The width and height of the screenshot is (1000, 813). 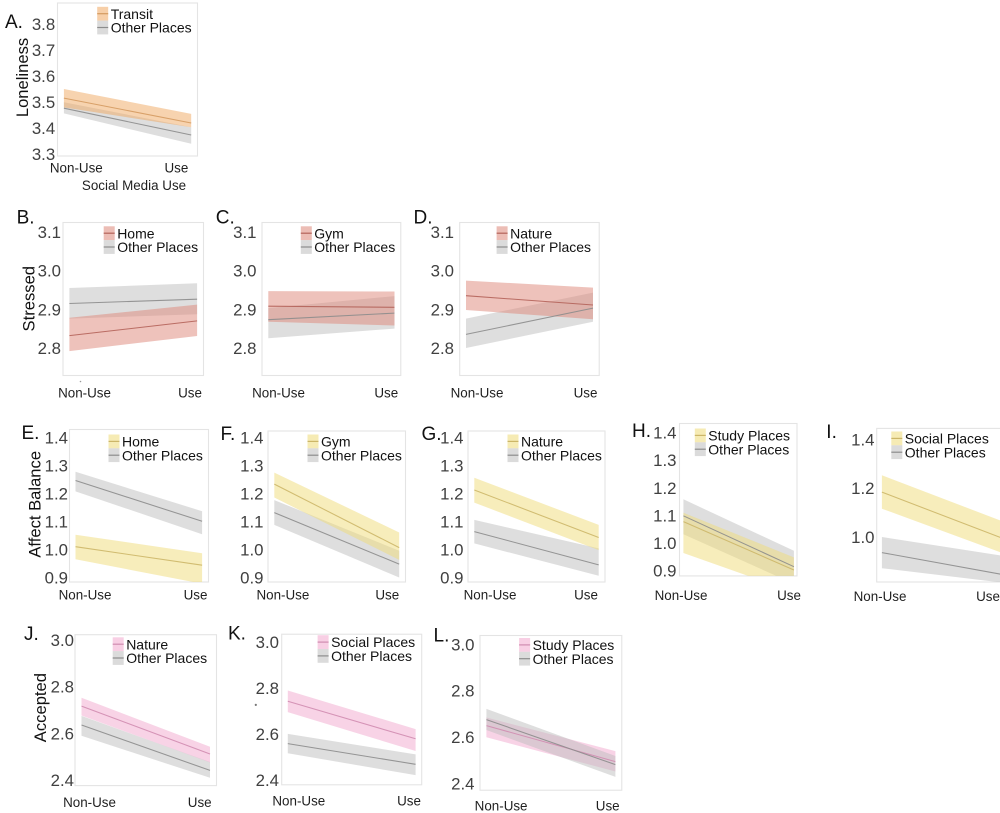 What do you see at coordinates (132, 14) in the screenshot?
I see `svg-text: Transit` at bounding box center [132, 14].